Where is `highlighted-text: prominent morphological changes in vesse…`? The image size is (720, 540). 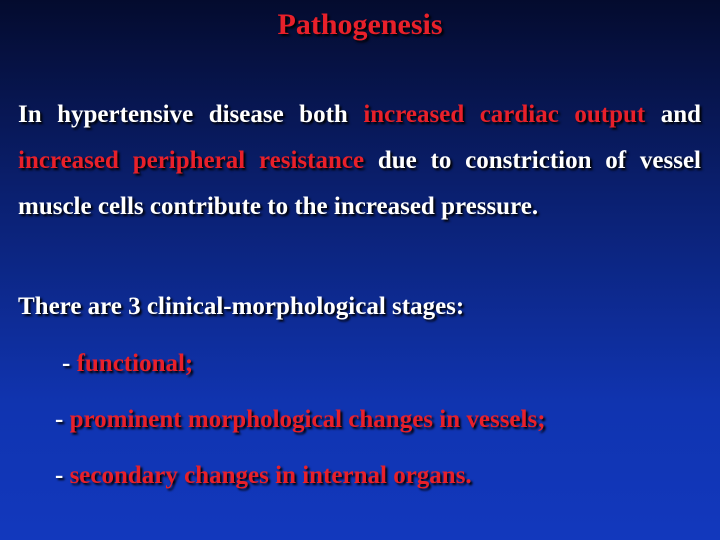 highlighted-text: prominent morphological changes in vesse… is located at coordinates (307, 419).